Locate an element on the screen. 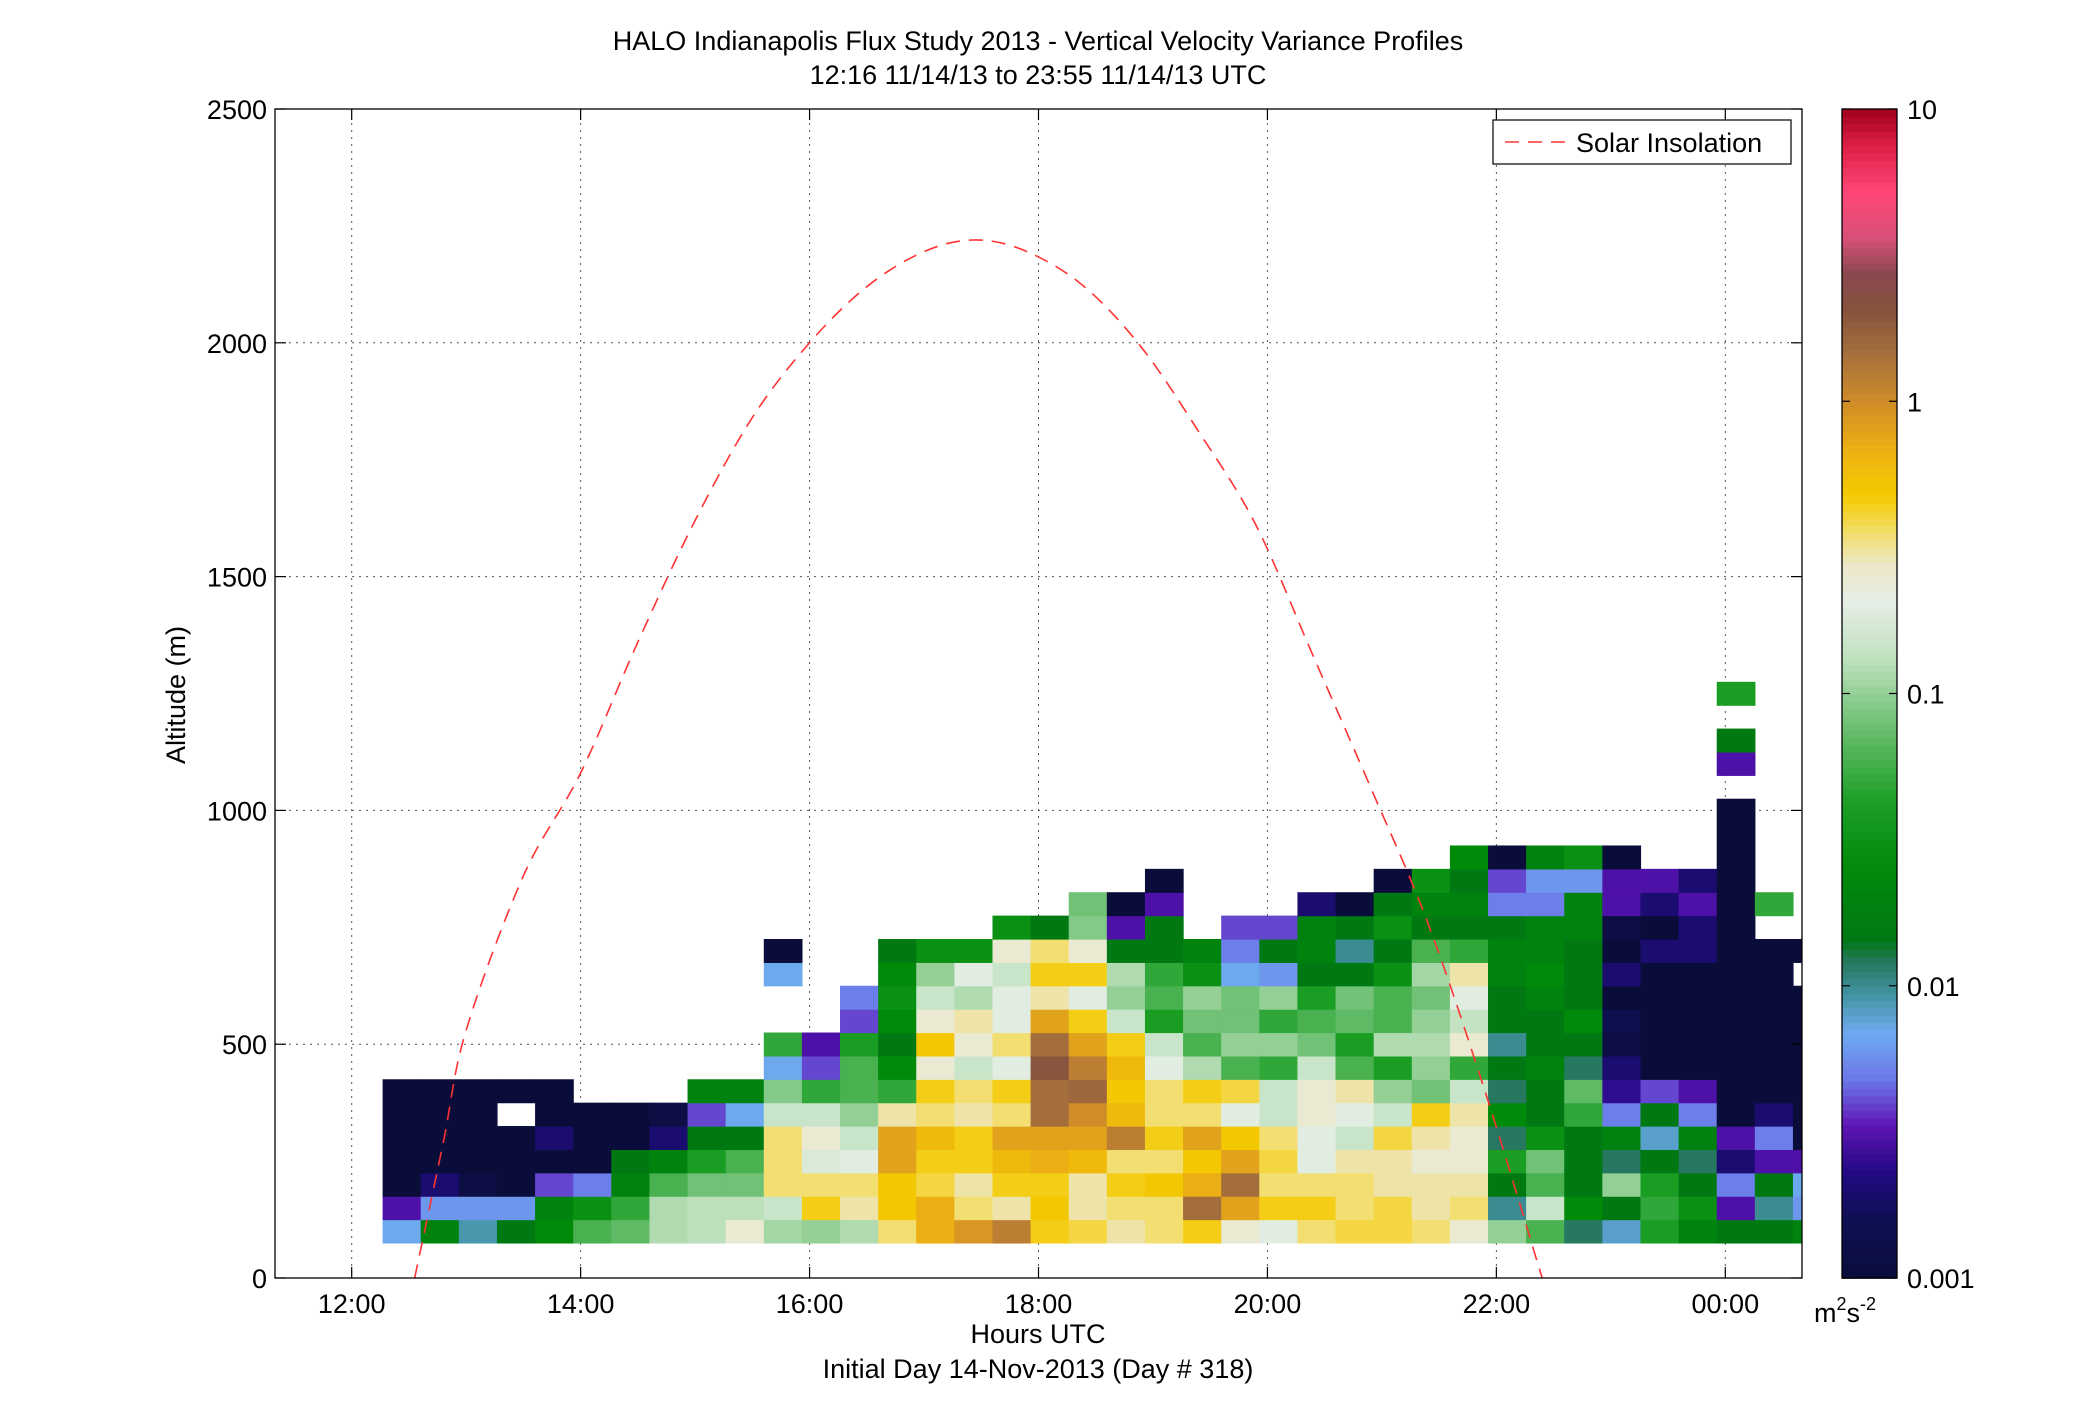  colorbar-unit-base: m is located at coordinates (1825, 1313).